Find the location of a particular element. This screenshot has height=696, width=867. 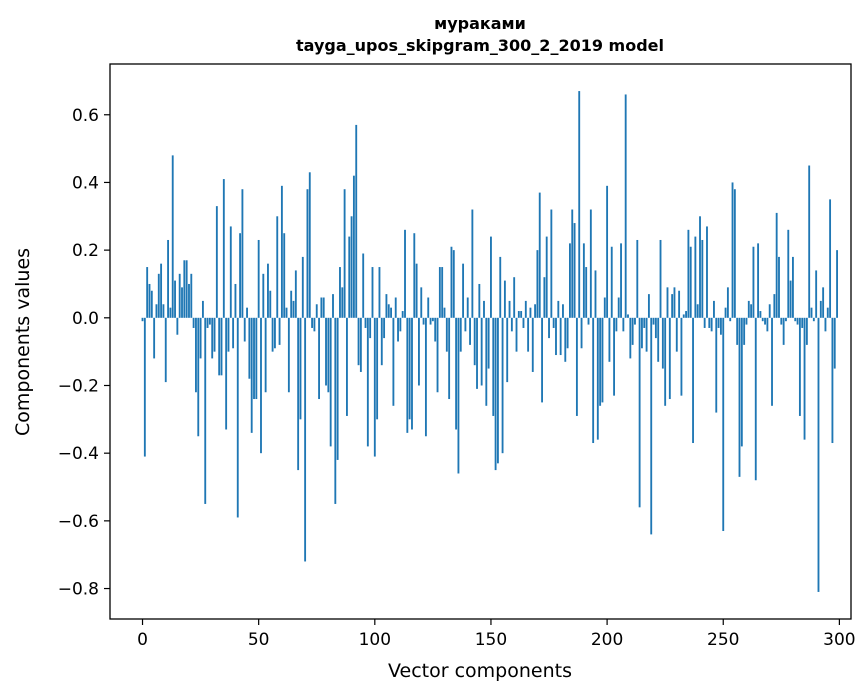

chart-title-line-1: мураками is located at coordinates (480, 23).